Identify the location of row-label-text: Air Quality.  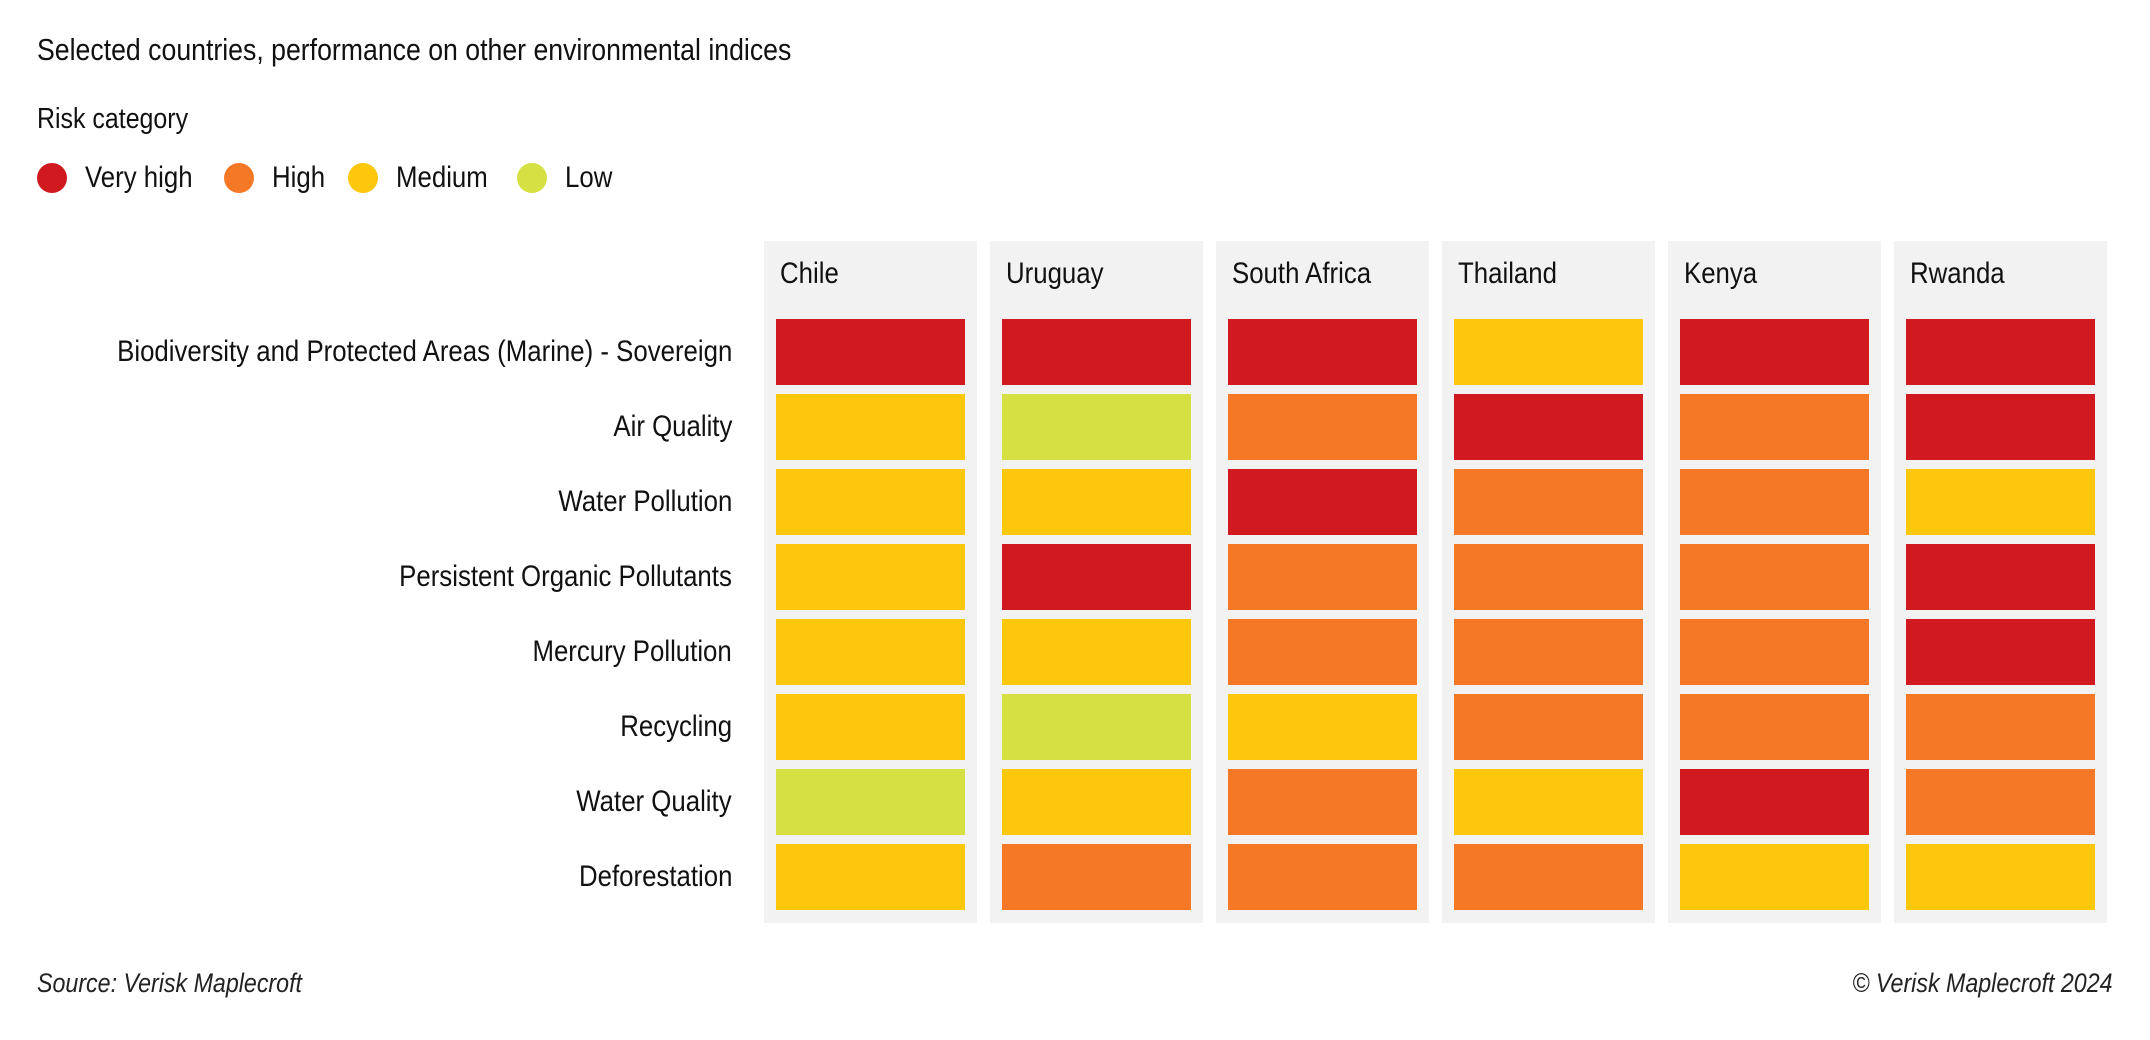
(672, 426).